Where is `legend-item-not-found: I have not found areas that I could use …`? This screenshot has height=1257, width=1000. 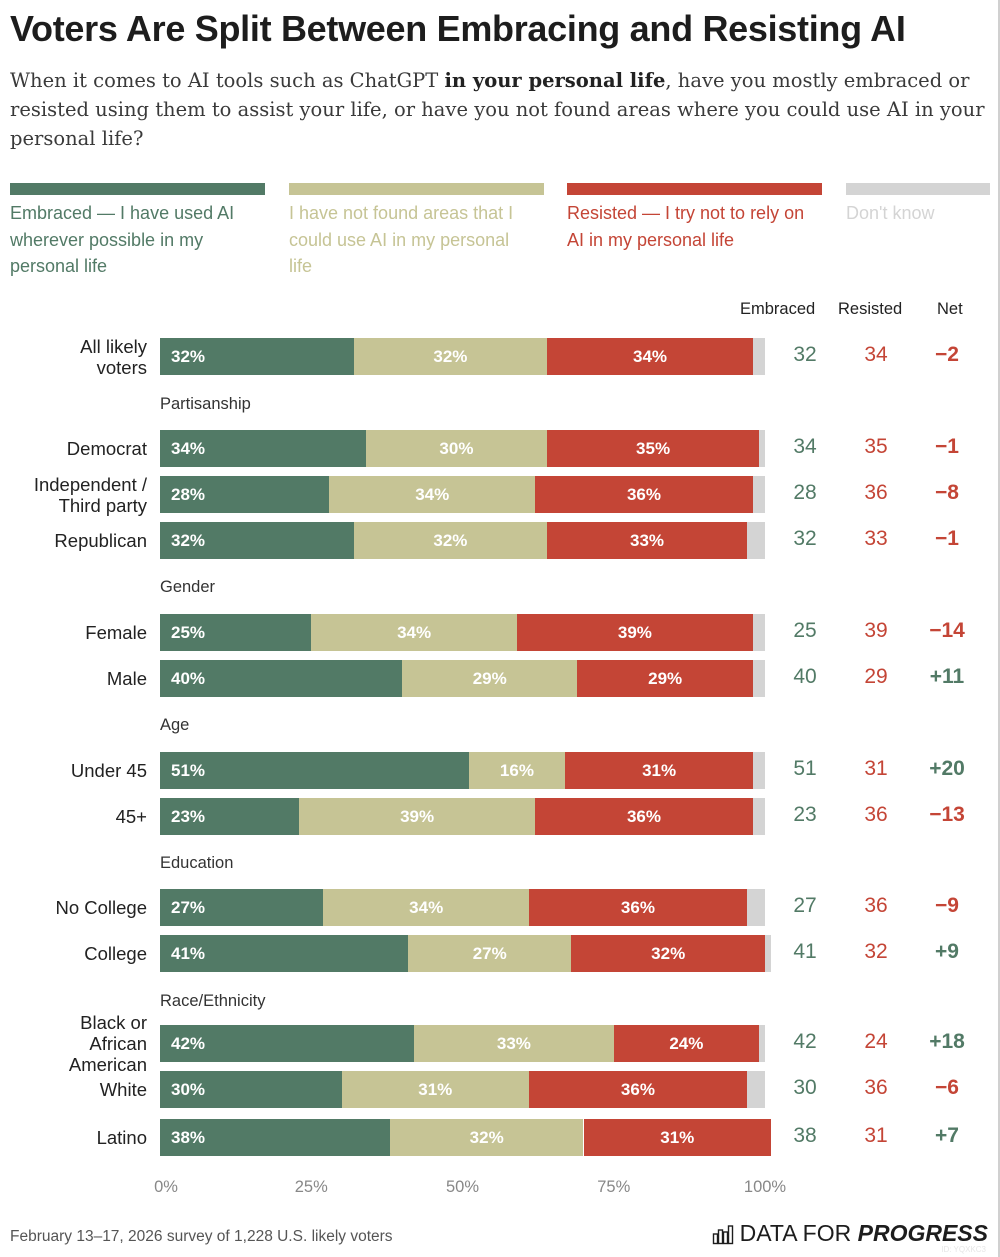
legend-item-not-found: I have not found areas that I could use … is located at coordinates (416, 231).